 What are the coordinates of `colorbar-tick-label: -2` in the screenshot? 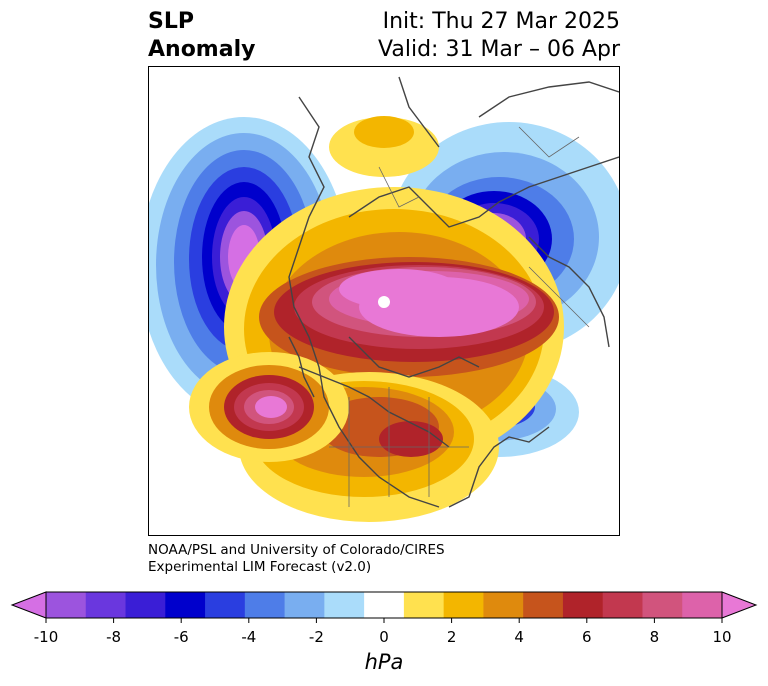 It's located at (316, 637).